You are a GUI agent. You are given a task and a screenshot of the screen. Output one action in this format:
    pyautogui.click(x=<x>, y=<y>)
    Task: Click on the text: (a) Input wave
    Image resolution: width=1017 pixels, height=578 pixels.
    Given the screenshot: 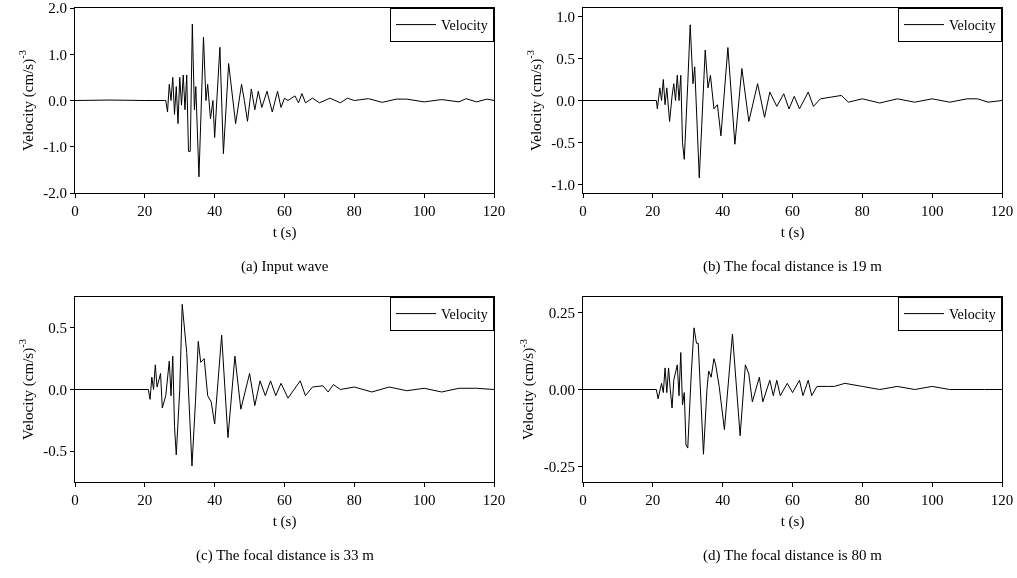 What is the action you would take?
    pyautogui.click(x=285, y=266)
    